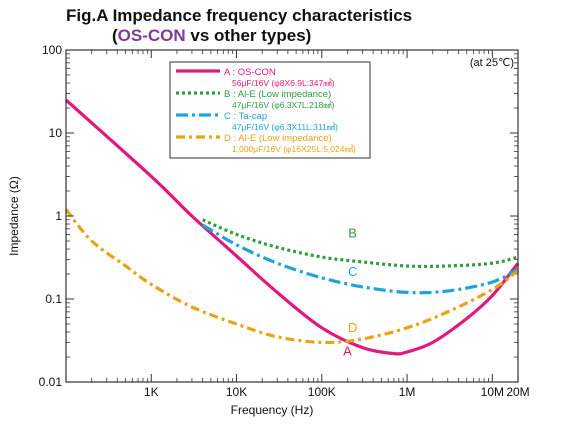 The width and height of the screenshot is (583, 432). Describe the element at coordinates (407, 392) in the screenshot. I see `x-tick-label: 1M` at that location.